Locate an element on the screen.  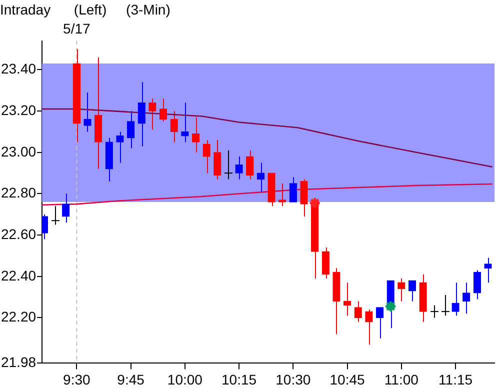
x-tick-label: 9:30 is located at coordinates (77, 379).